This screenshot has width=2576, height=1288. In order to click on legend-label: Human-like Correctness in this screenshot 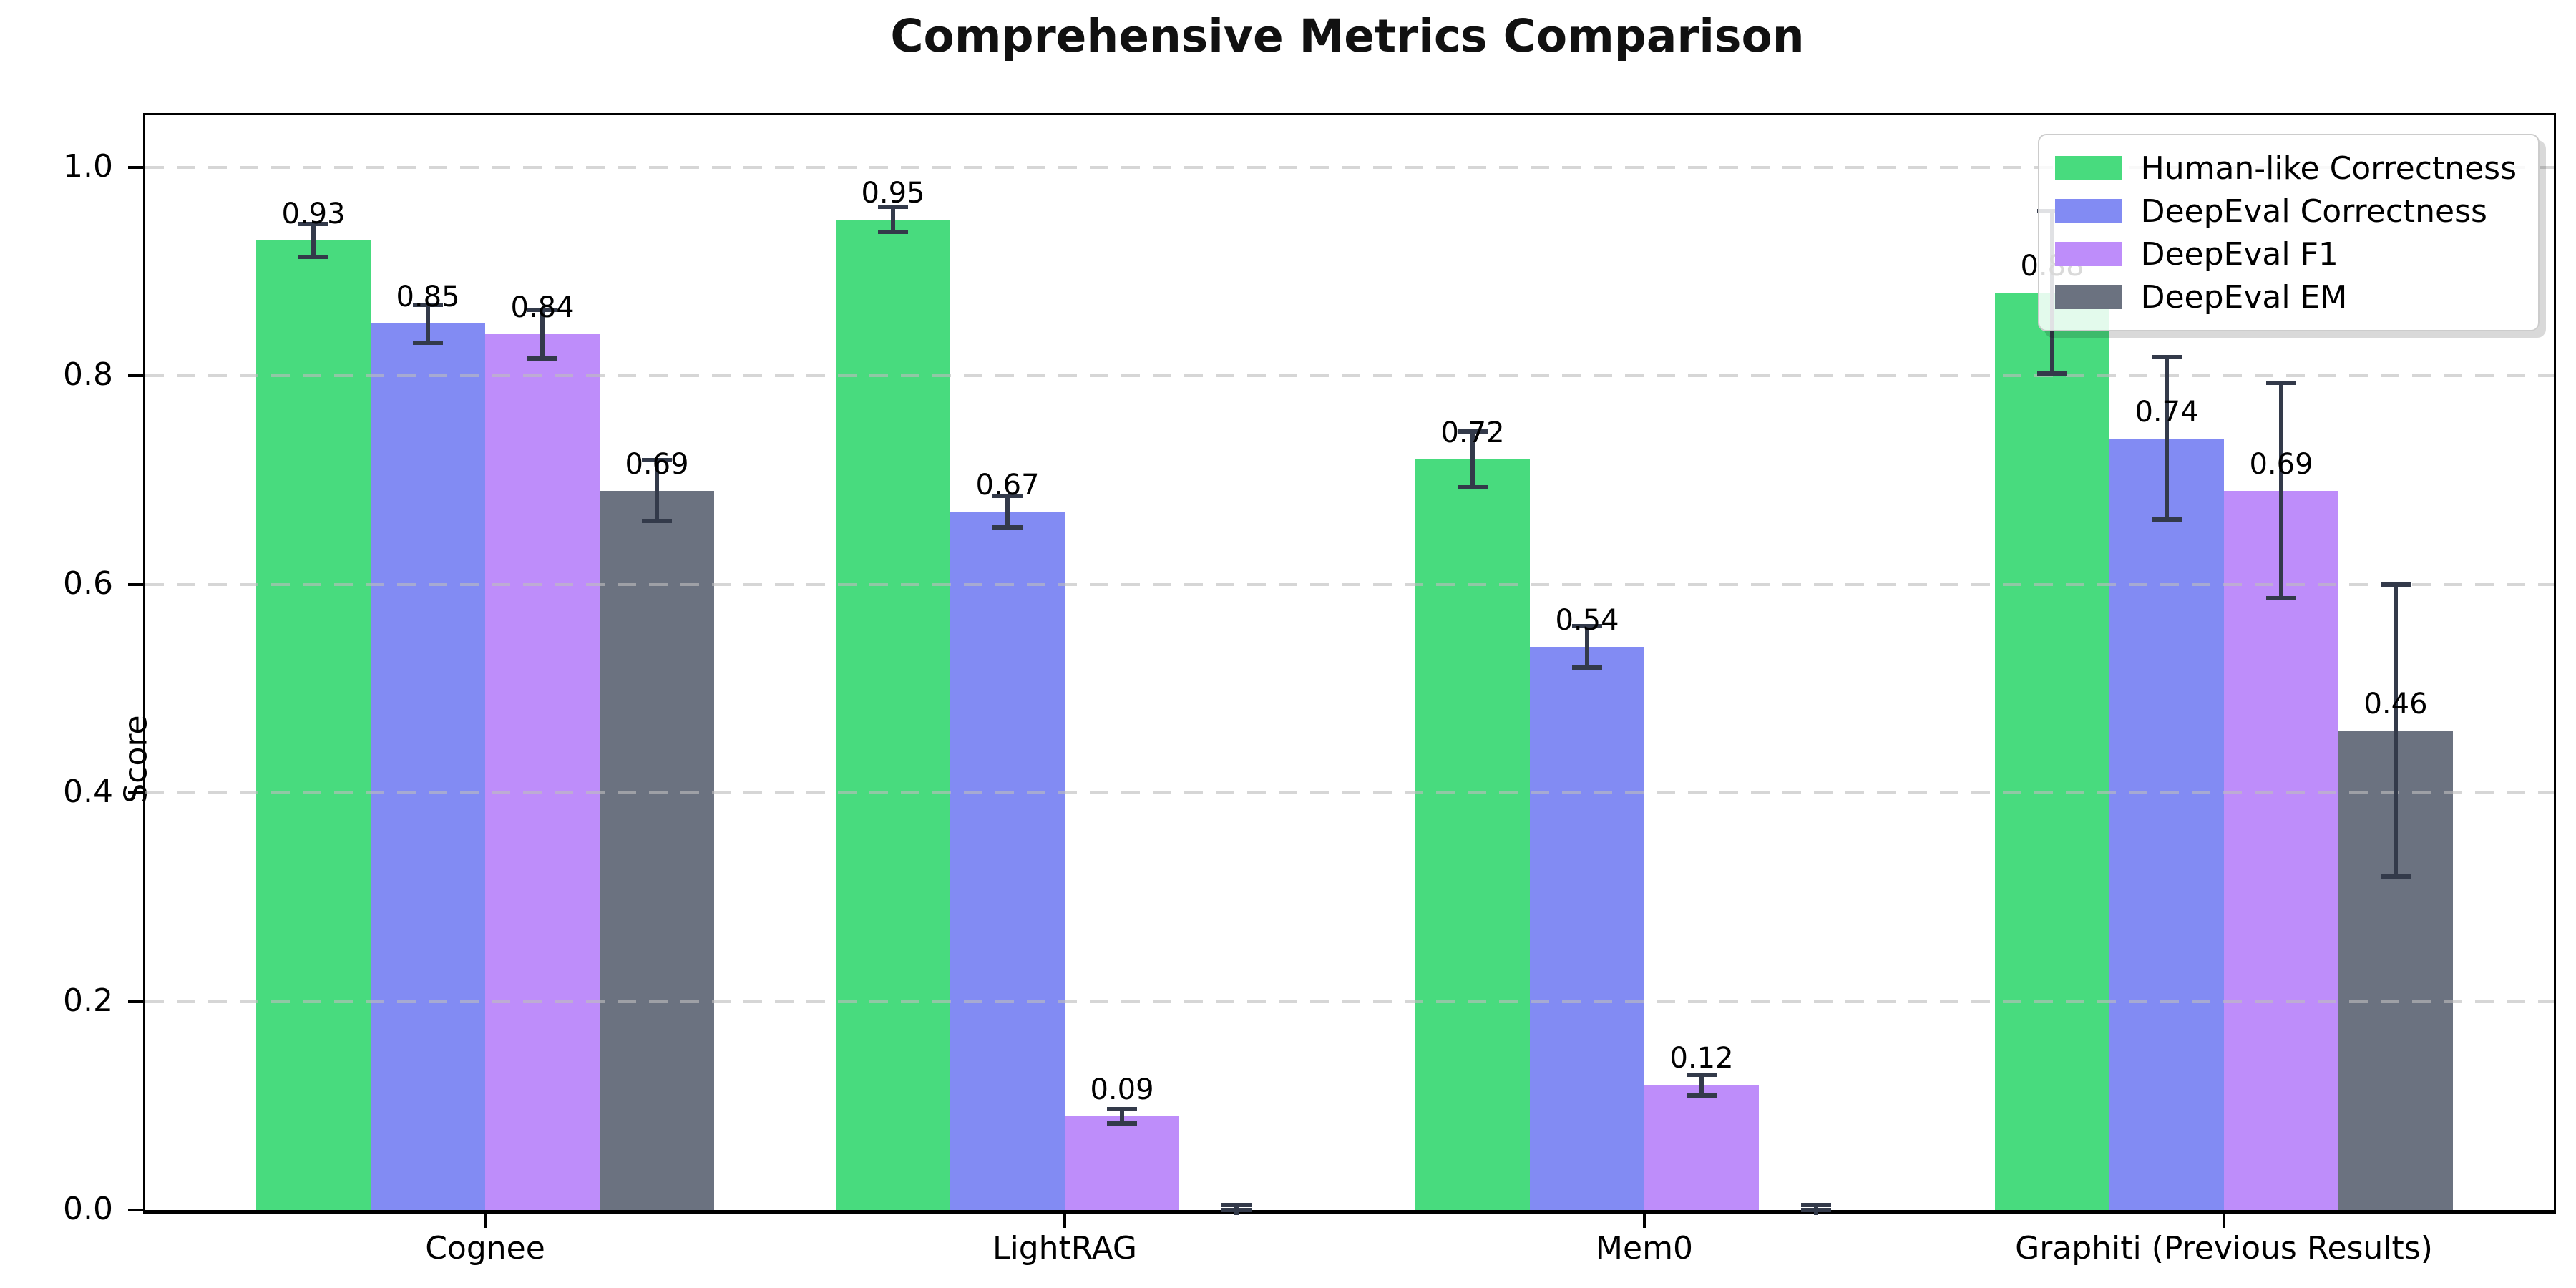, I will do `click(2328, 168)`.